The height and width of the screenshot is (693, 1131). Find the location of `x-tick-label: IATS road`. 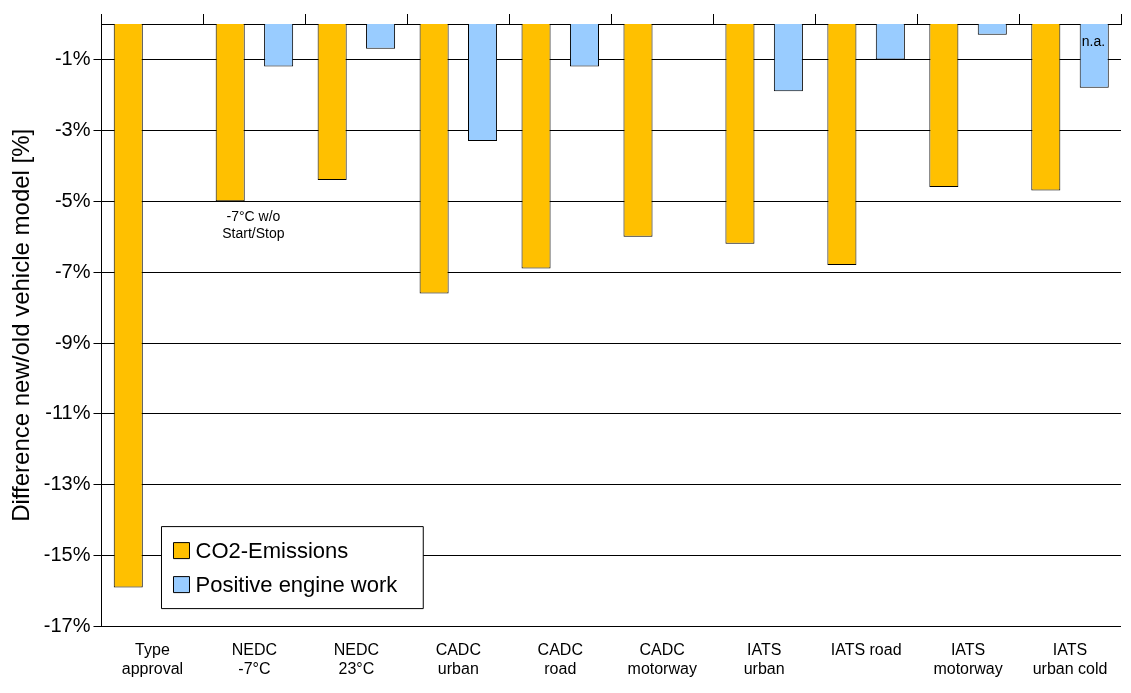

x-tick-label: IATS road is located at coordinates (866, 649).